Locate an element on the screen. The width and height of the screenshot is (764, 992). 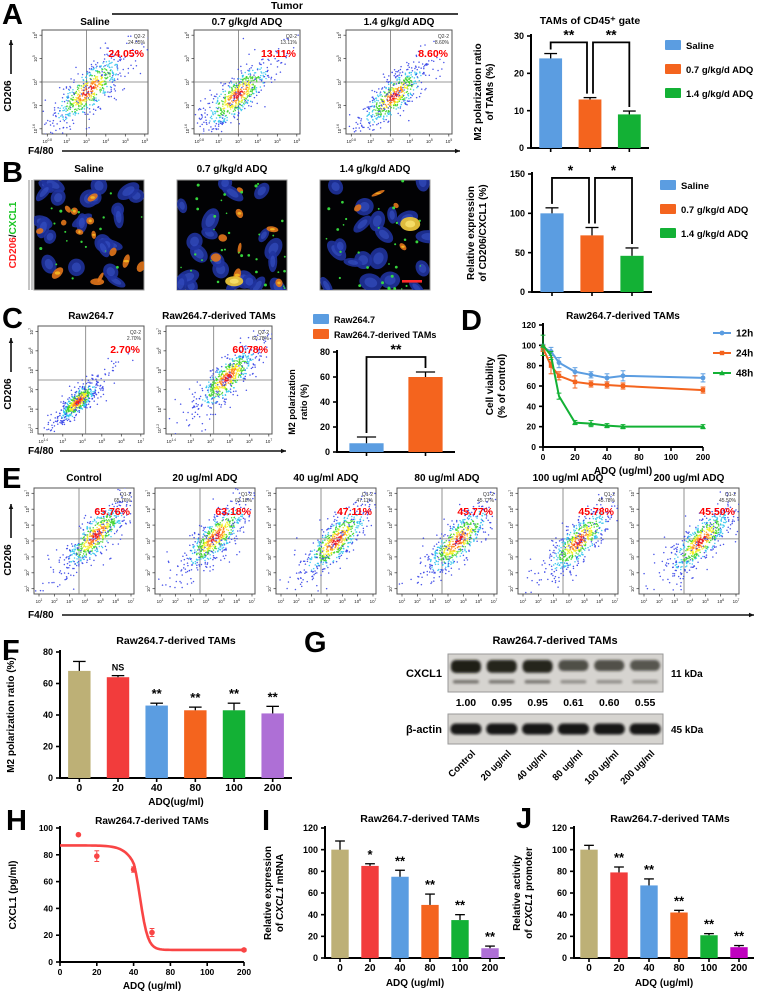
svg-text: 24h is located at coordinates (744, 354).